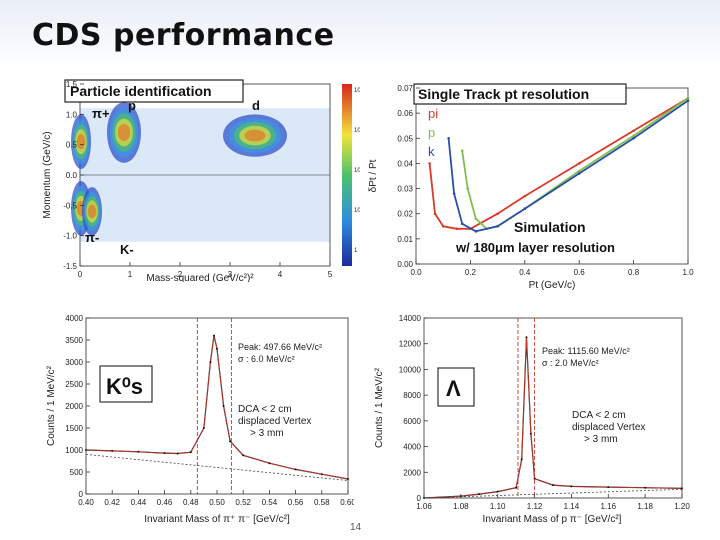  What do you see at coordinates (74, 384) in the screenshot?
I see `k0-y-tick-label: 2500` at bounding box center [74, 384].